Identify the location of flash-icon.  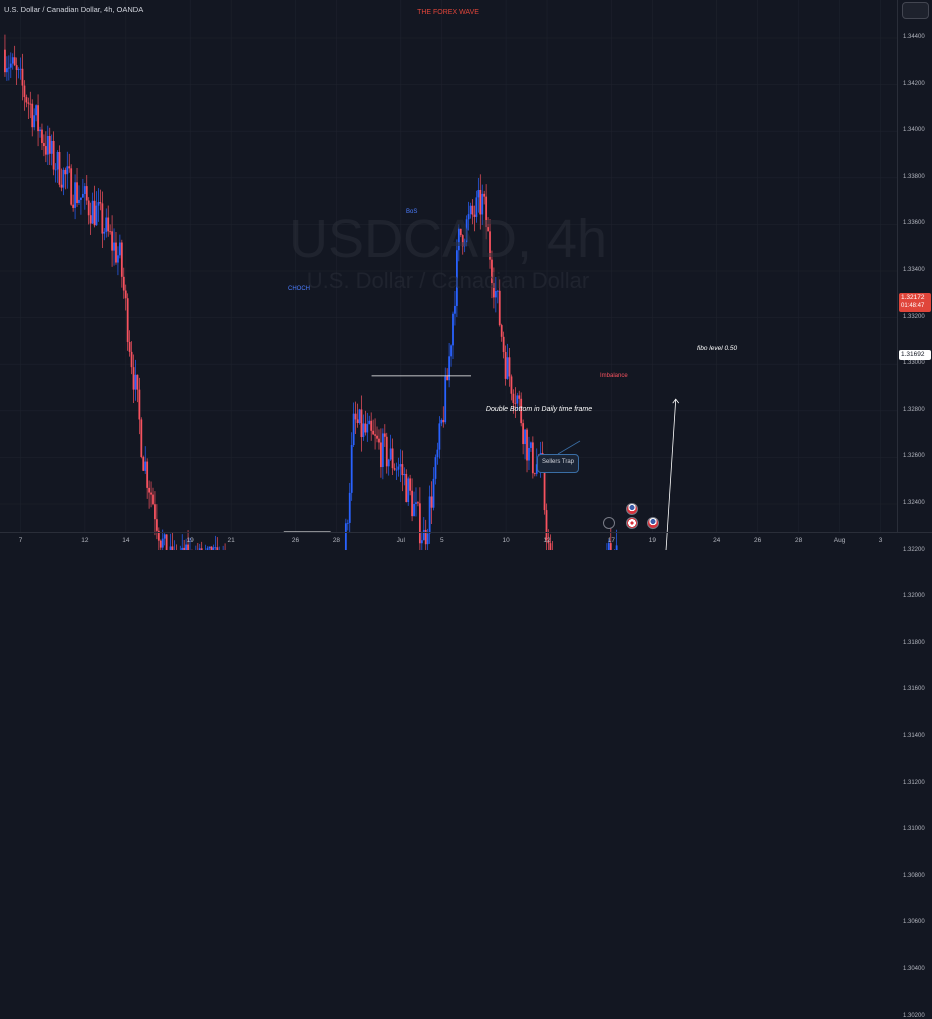
(609, 523).